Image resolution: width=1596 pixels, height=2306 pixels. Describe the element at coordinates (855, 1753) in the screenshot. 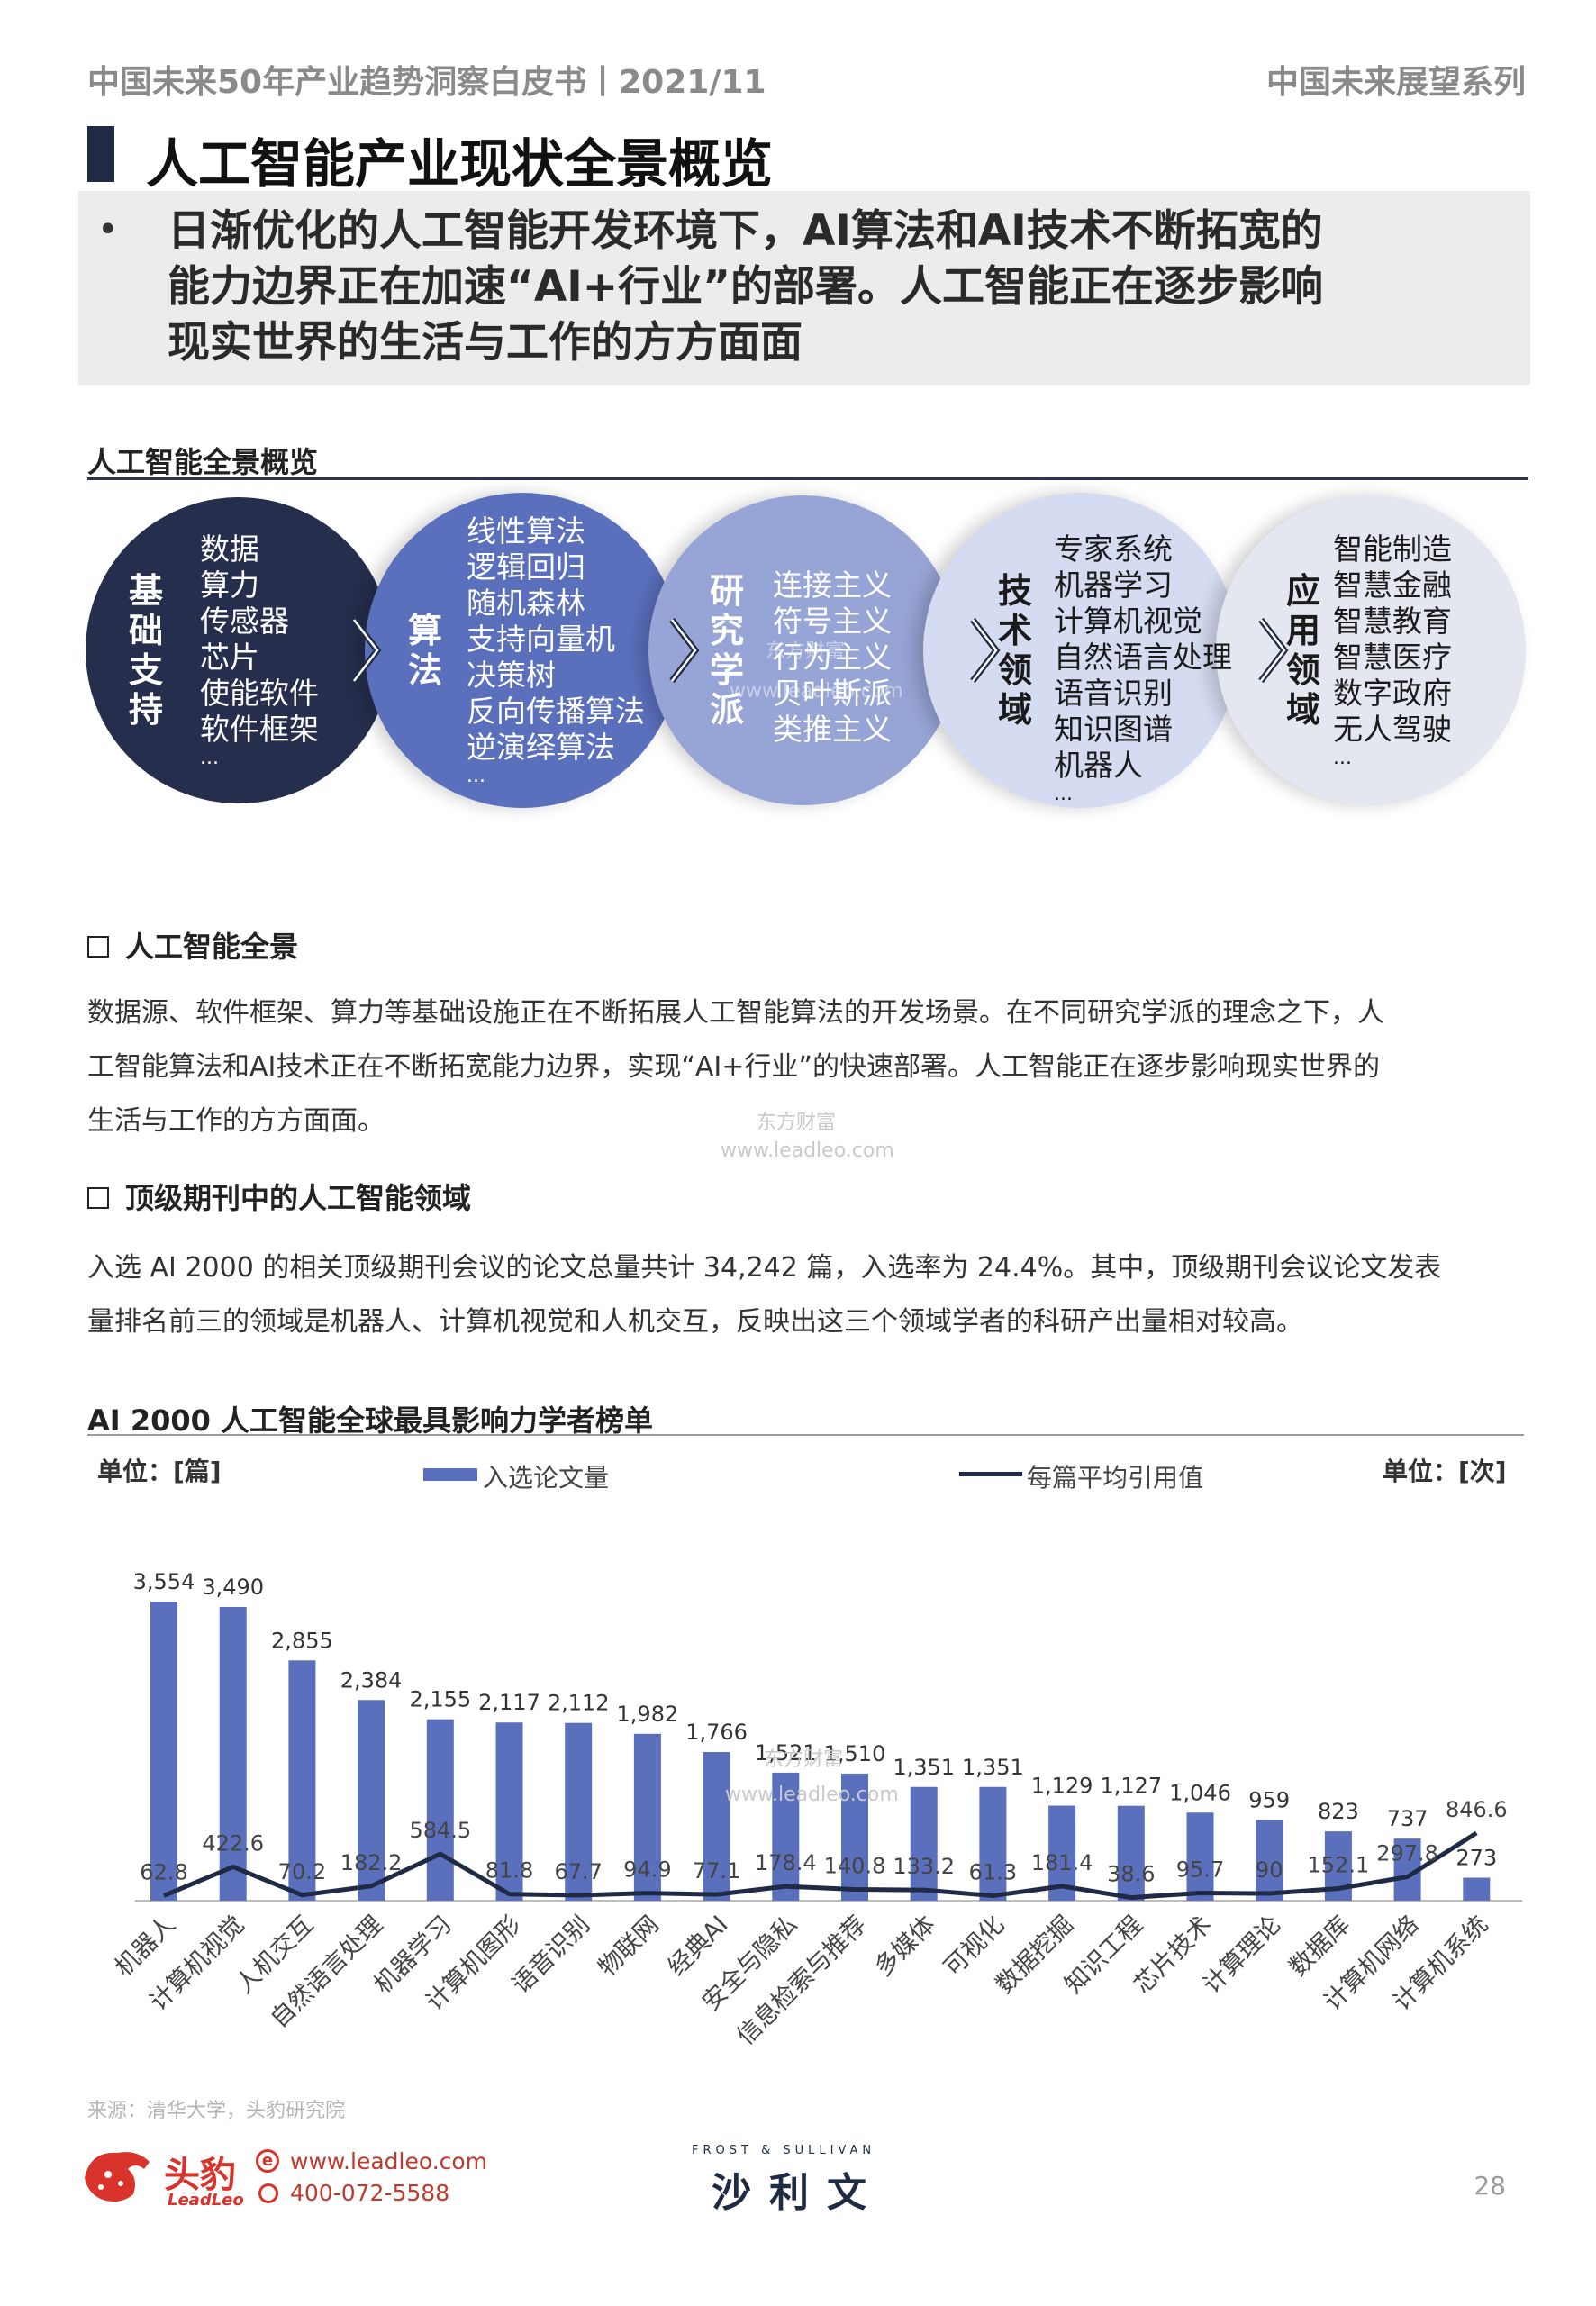

I see `bar-value-label: 1,510` at that location.